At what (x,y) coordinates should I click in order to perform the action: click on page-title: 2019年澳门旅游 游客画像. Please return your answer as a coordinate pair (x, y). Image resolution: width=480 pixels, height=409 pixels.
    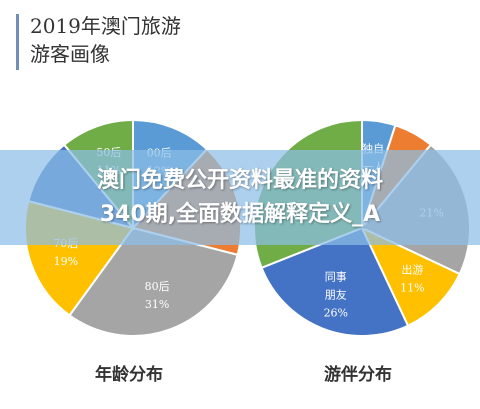
    Looking at the image, I should click on (140, 40).